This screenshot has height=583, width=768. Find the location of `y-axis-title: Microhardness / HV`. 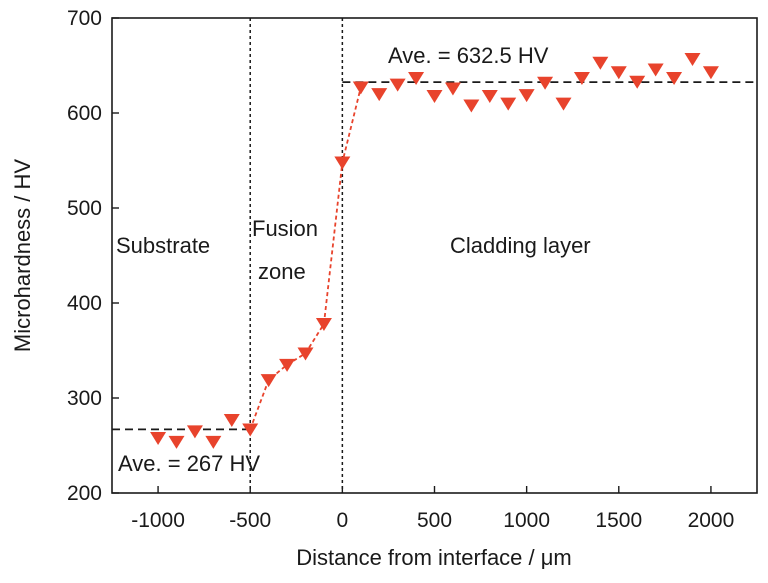

y-axis-title: Microhardness / HV is located at coordinates (22, 256).